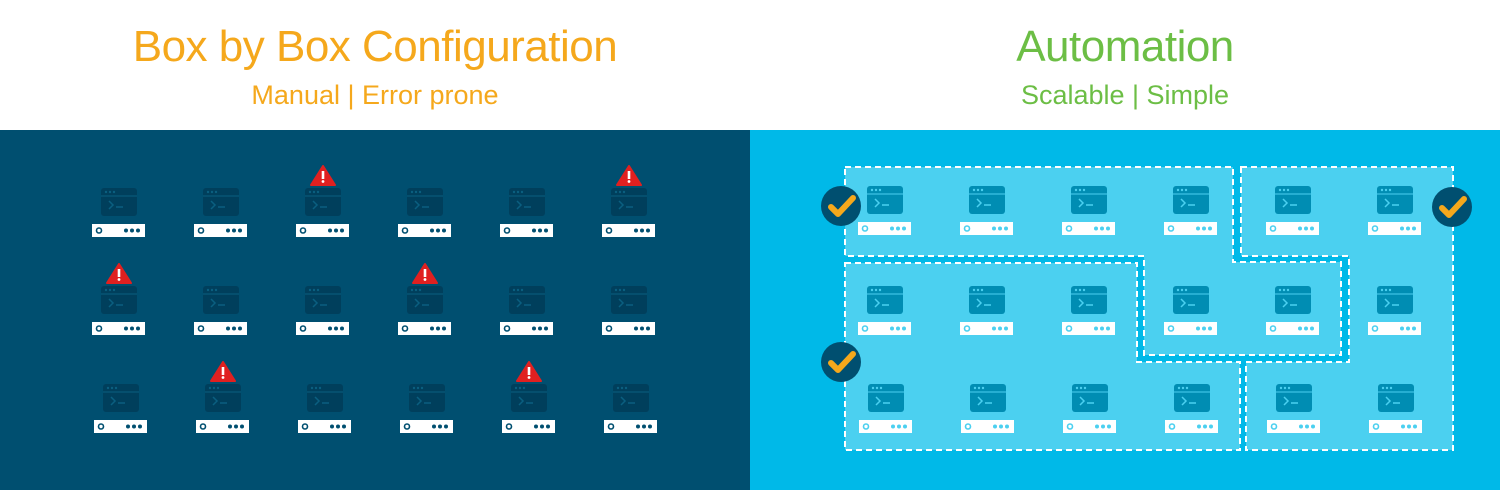  Describe the element at coordinates (375, 95) in the screenshot. I see `left-subtitle: Manual | Error prone` at that location.